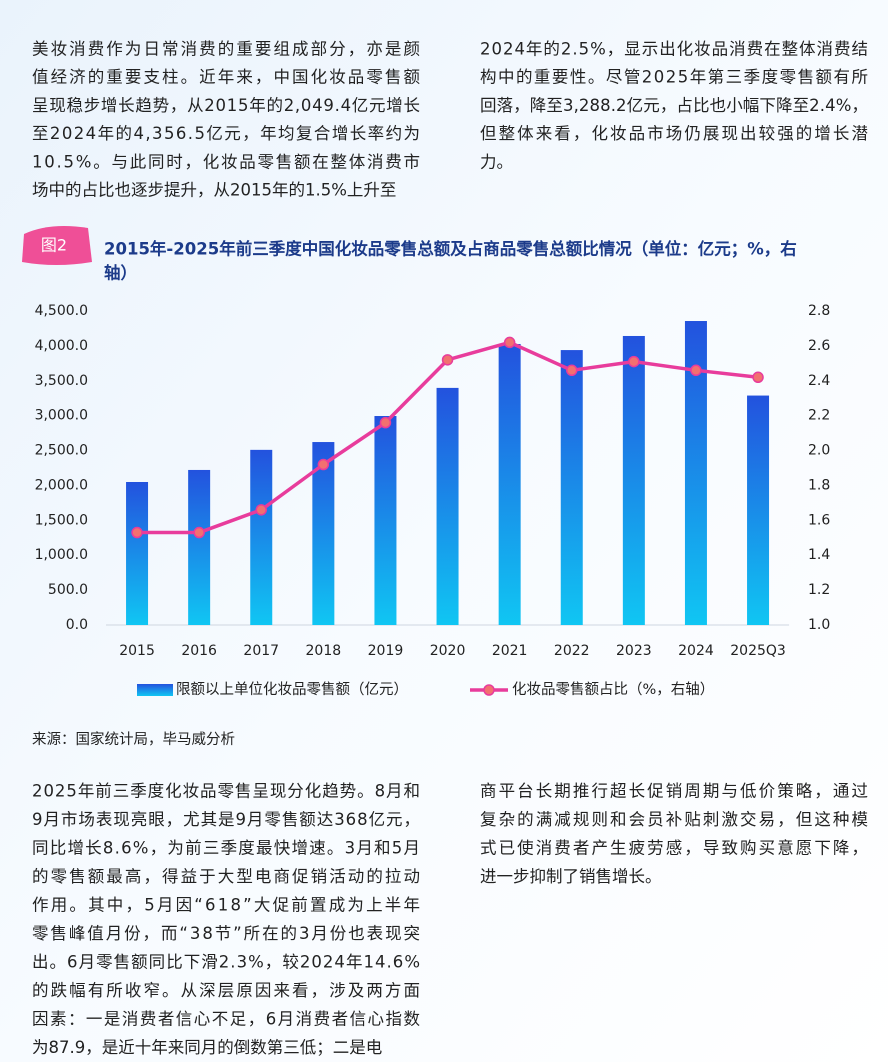 The height and width of the screenshot is (1062, 888). Describe the element at coordinates (199, 651) in the screenshot. I see `x-tick-label: 2016` at that location.